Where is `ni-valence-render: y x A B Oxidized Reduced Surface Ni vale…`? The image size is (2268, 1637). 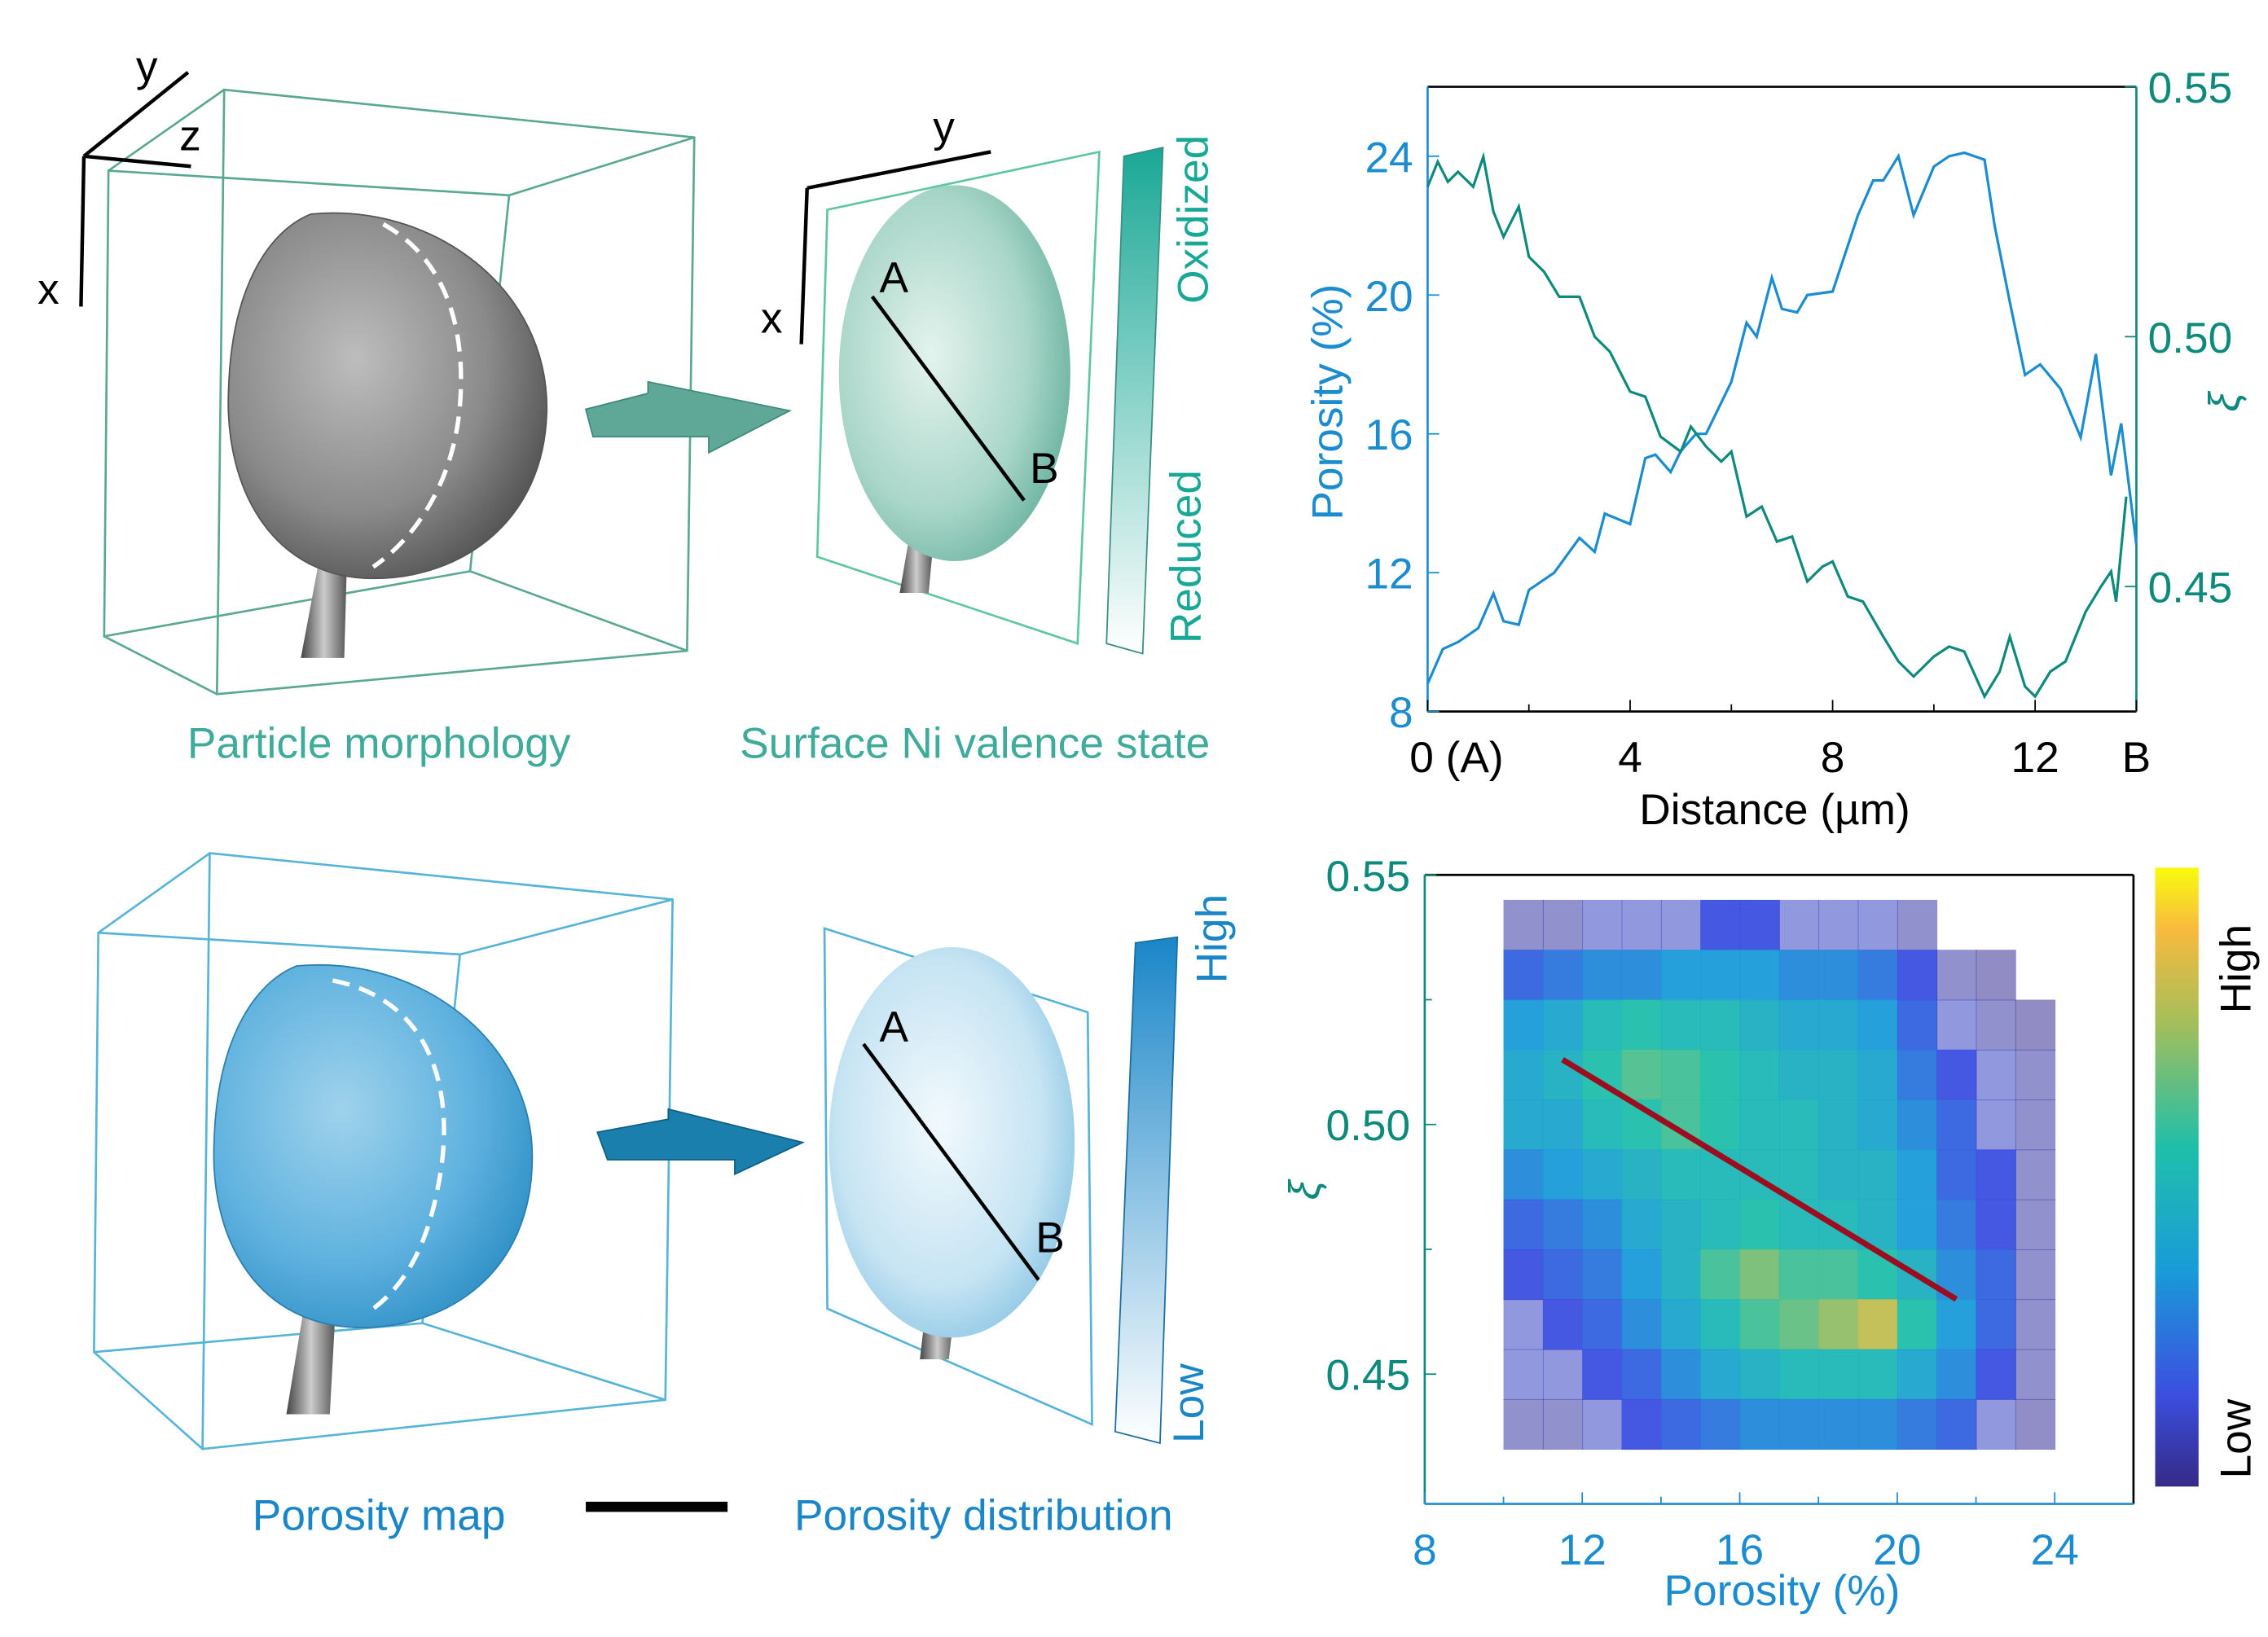 ni-valence-render: y x A B Oxidized Reduced Surface Ni vale… is located at coordinates (978, 435).